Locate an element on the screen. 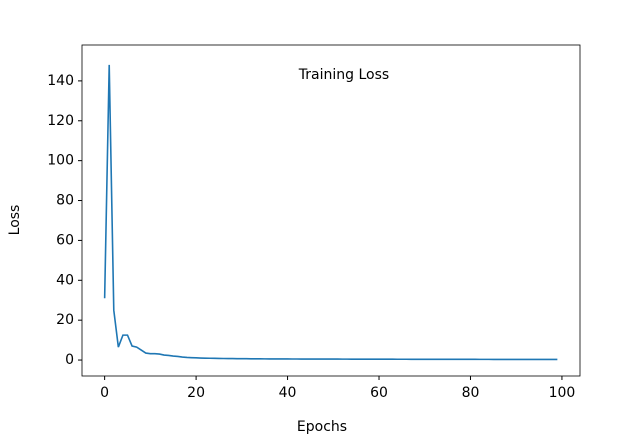 The image size is (637, 439). y-tick-label: 120 is located at coordinates (60, 121).